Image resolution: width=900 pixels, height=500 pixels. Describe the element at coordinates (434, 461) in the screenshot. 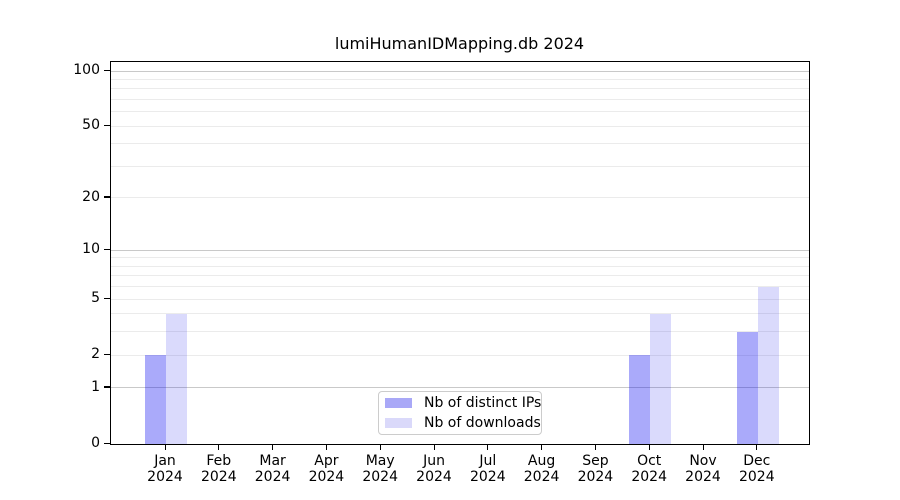

I see `x-tick-month: Jun` at that location.